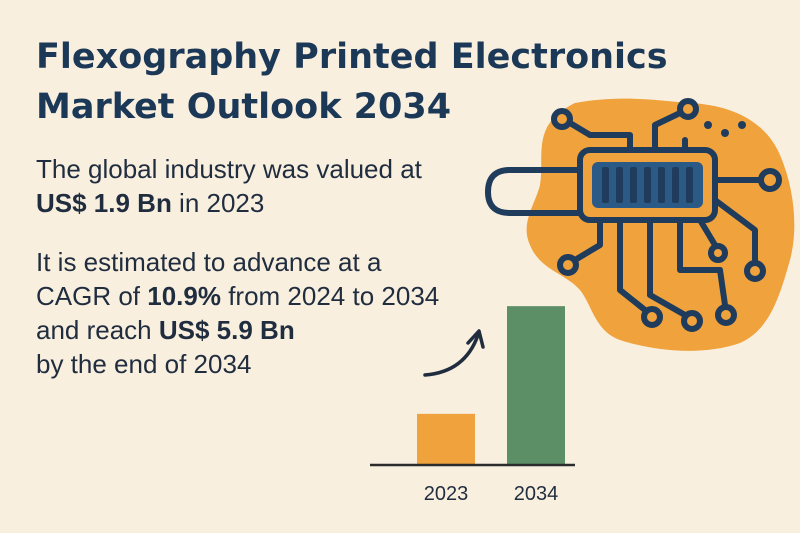 This screenshot has width=800, height=533. I want to click on cagr-prefix: CAGR of, so click(92, 296).